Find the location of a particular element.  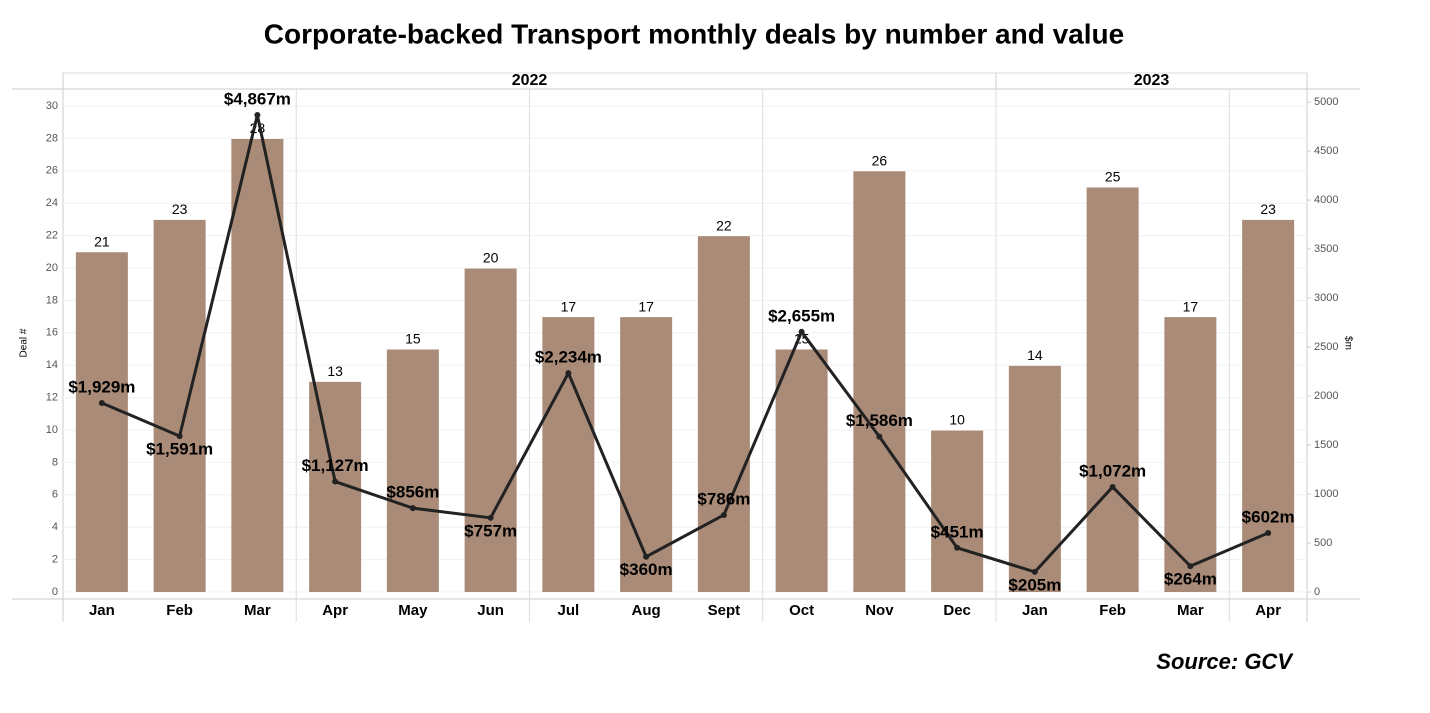

value-label: $2,234m is located at coordinates (568, 357).